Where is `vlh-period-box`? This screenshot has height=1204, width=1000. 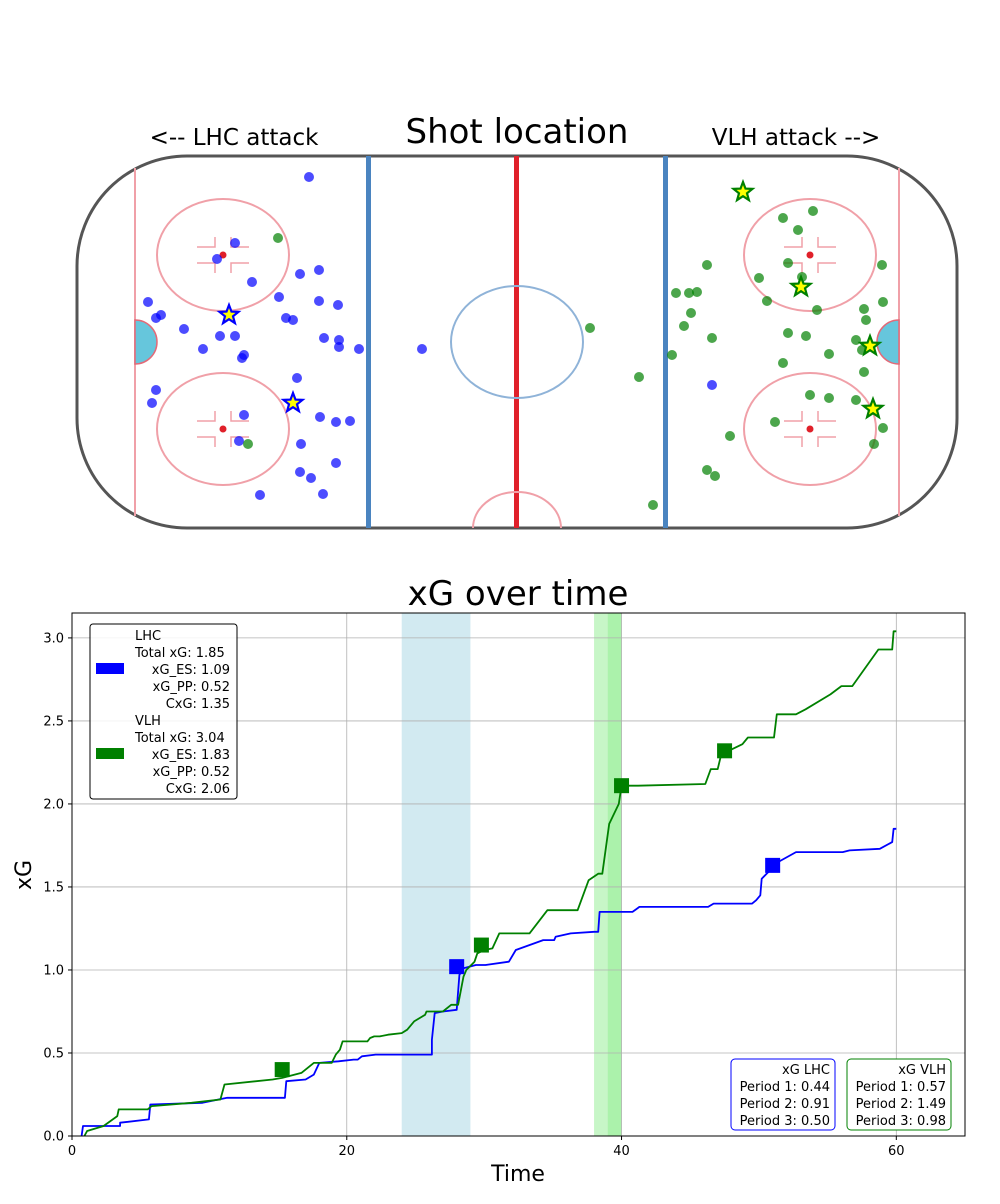
vlh-period-box is located at coordinates (899, 1094).